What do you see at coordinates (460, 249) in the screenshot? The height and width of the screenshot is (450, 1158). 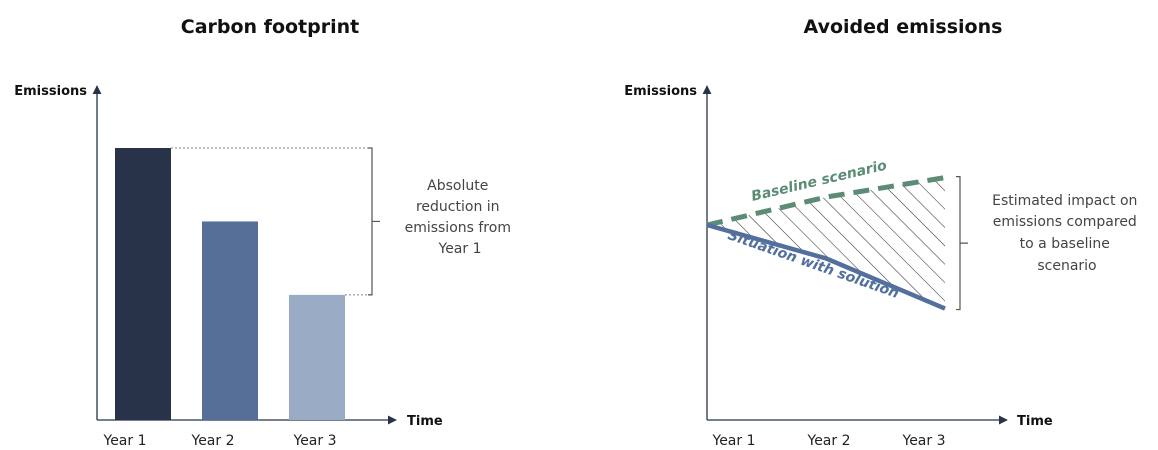 I see `reduction-annotation-line: Year 1` at bounding box center [460, 249].